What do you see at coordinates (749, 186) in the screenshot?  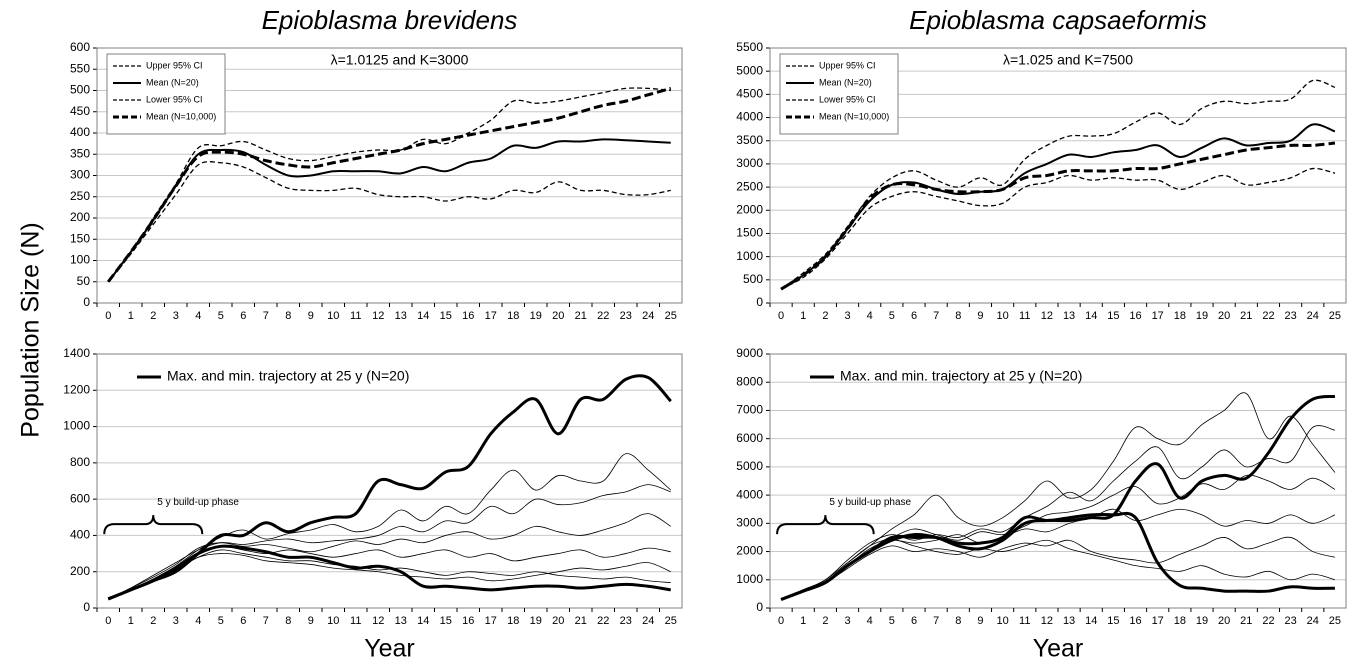 I see `y-tick-label: 2500` at bounding box center [749, 186].